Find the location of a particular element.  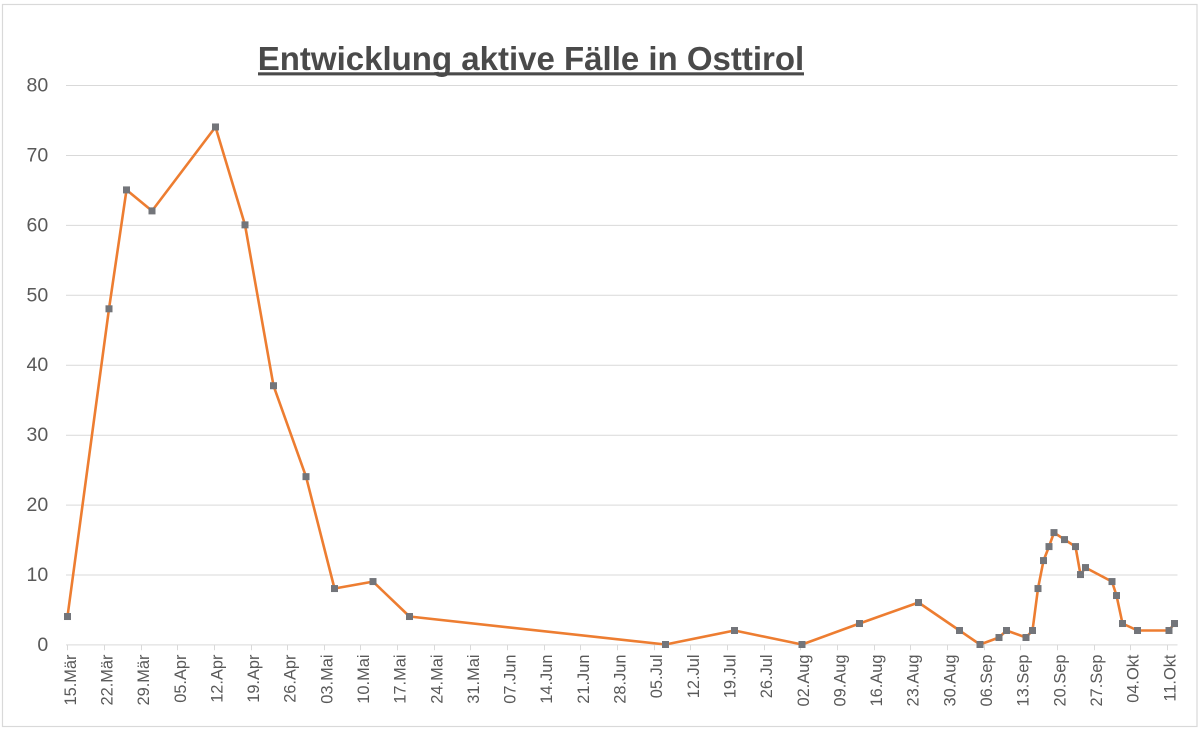

svg-text: 03.Mai is located at coordinates (327, 679).